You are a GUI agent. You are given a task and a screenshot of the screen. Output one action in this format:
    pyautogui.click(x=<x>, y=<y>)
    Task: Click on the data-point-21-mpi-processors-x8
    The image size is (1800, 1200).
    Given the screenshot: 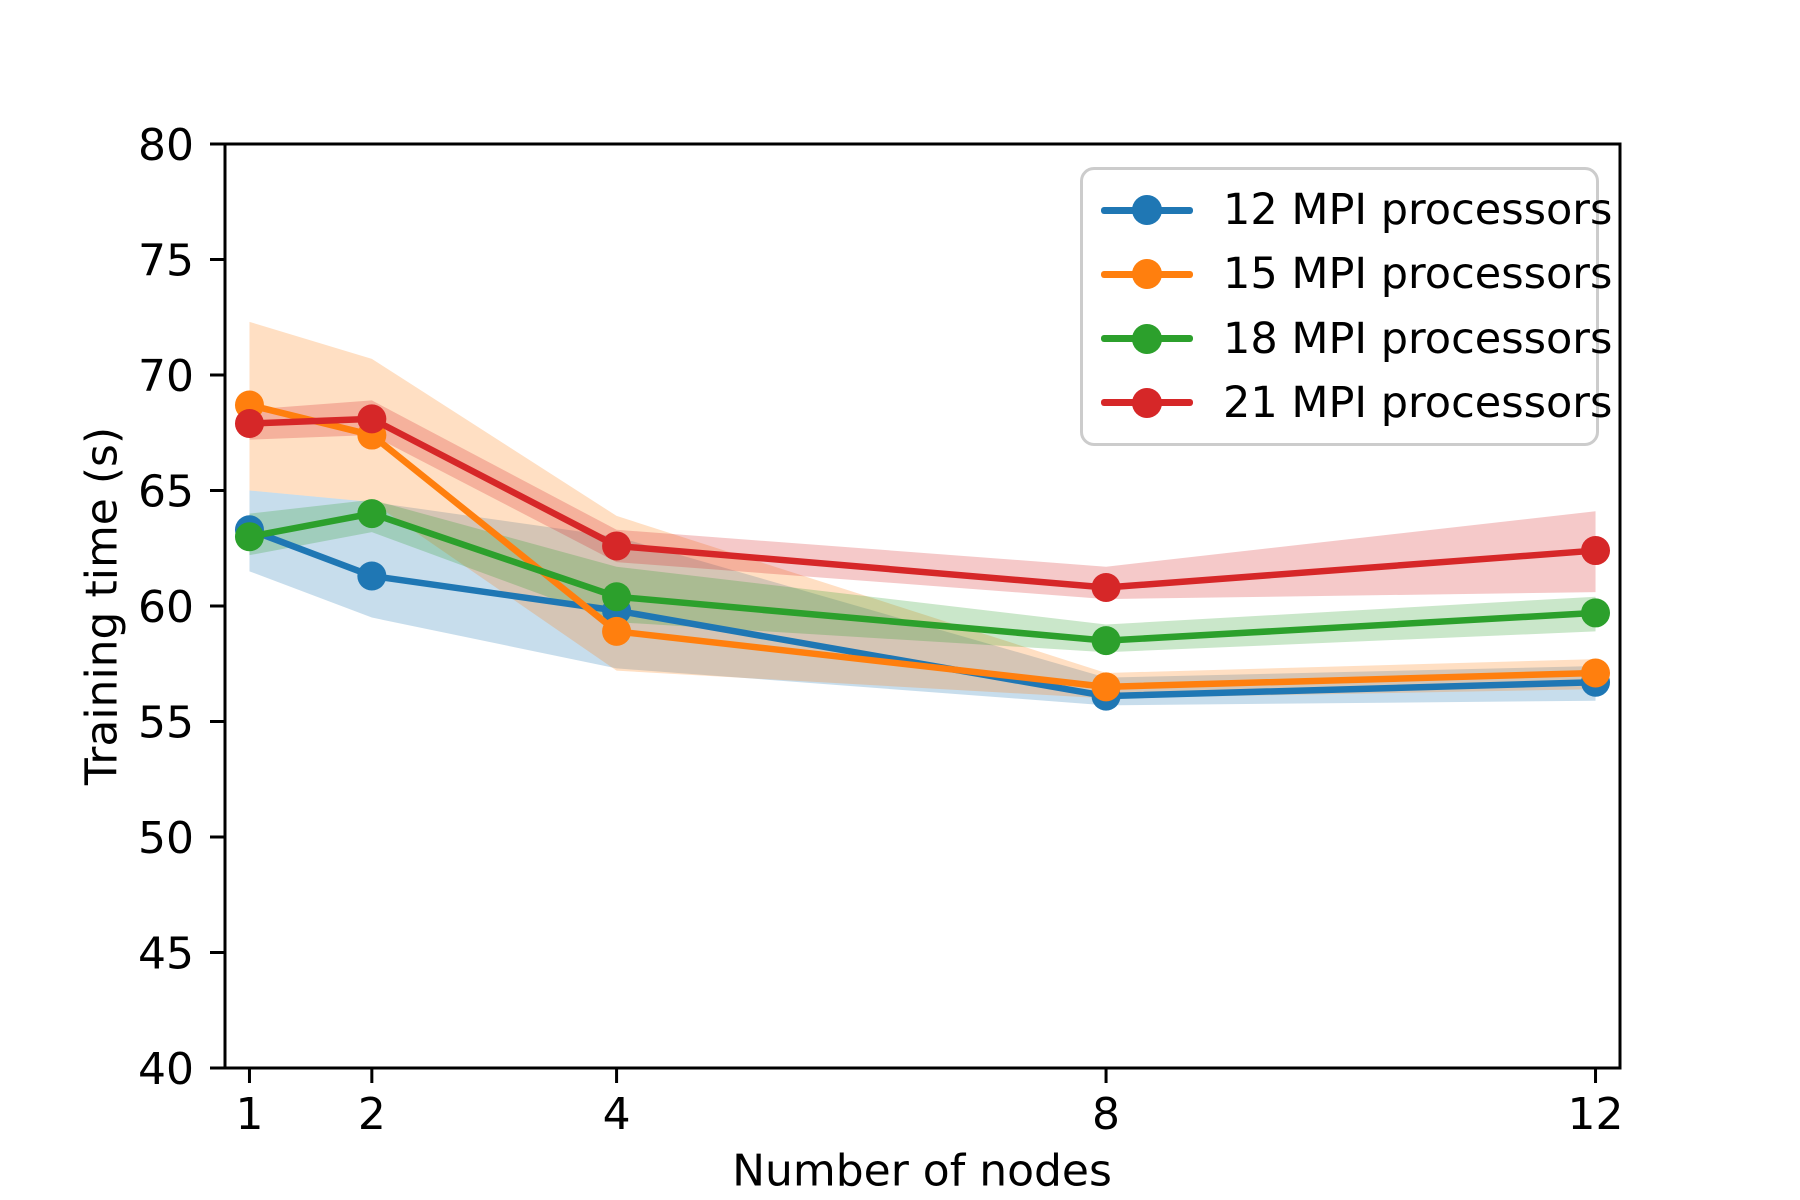 What is the action you would take?
    pyautogui.click(x=1106, y=588)
    